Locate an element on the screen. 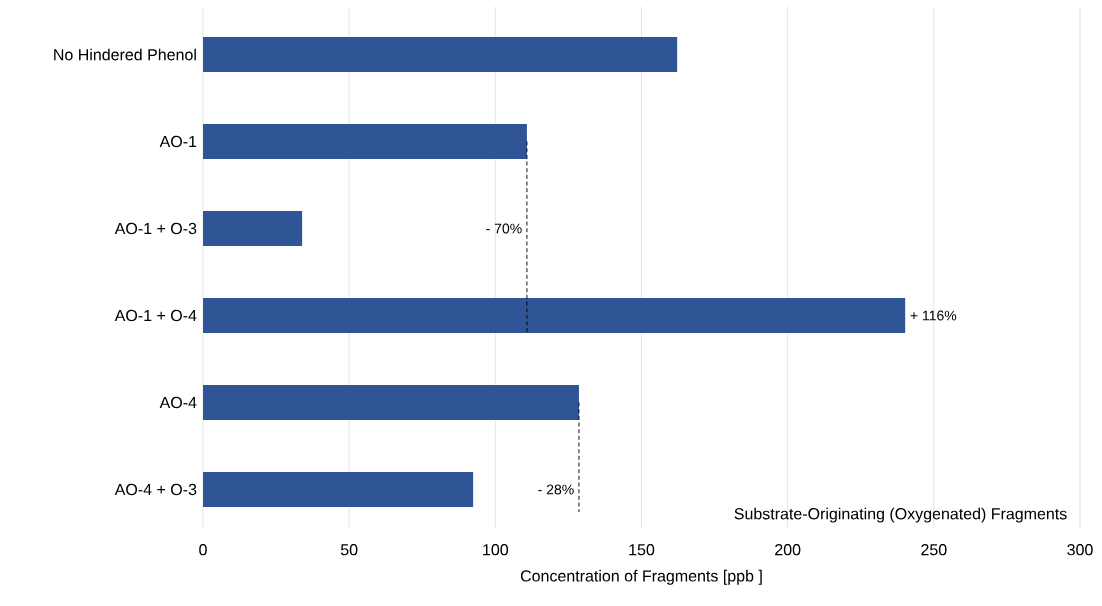 This screenshot has height=606, width=1102. annotation: - 70% is located at coordinates (504, 228).